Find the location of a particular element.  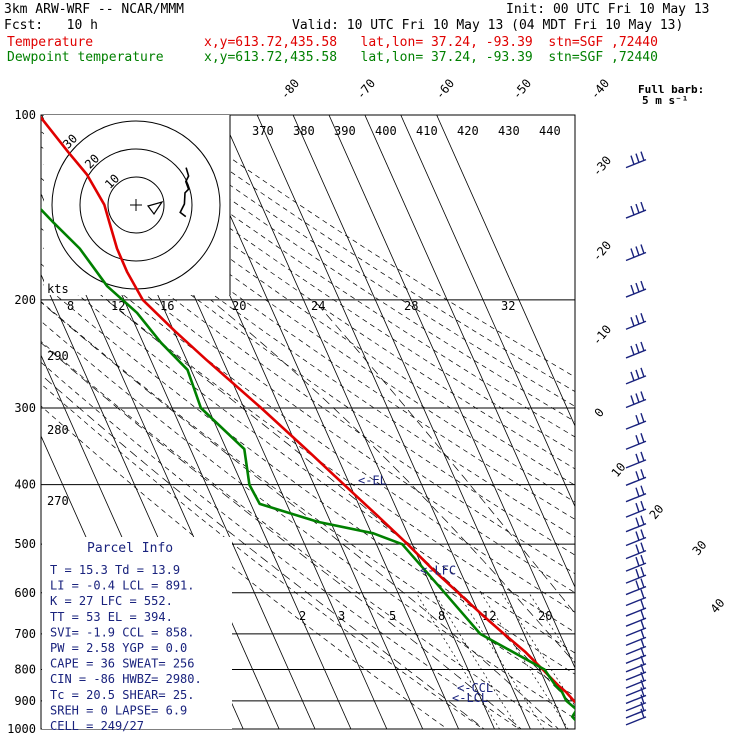

pressure-tick-label: 900 is located at coordinates (25, 701).